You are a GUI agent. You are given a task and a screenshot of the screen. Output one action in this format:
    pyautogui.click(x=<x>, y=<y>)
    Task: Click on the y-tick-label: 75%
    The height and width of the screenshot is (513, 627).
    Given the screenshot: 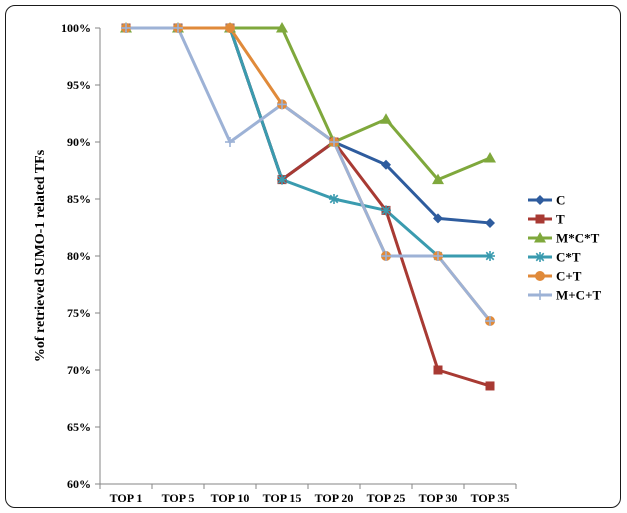 What is the action you would take?
    pyautogui.click(x=79, y=313)
    